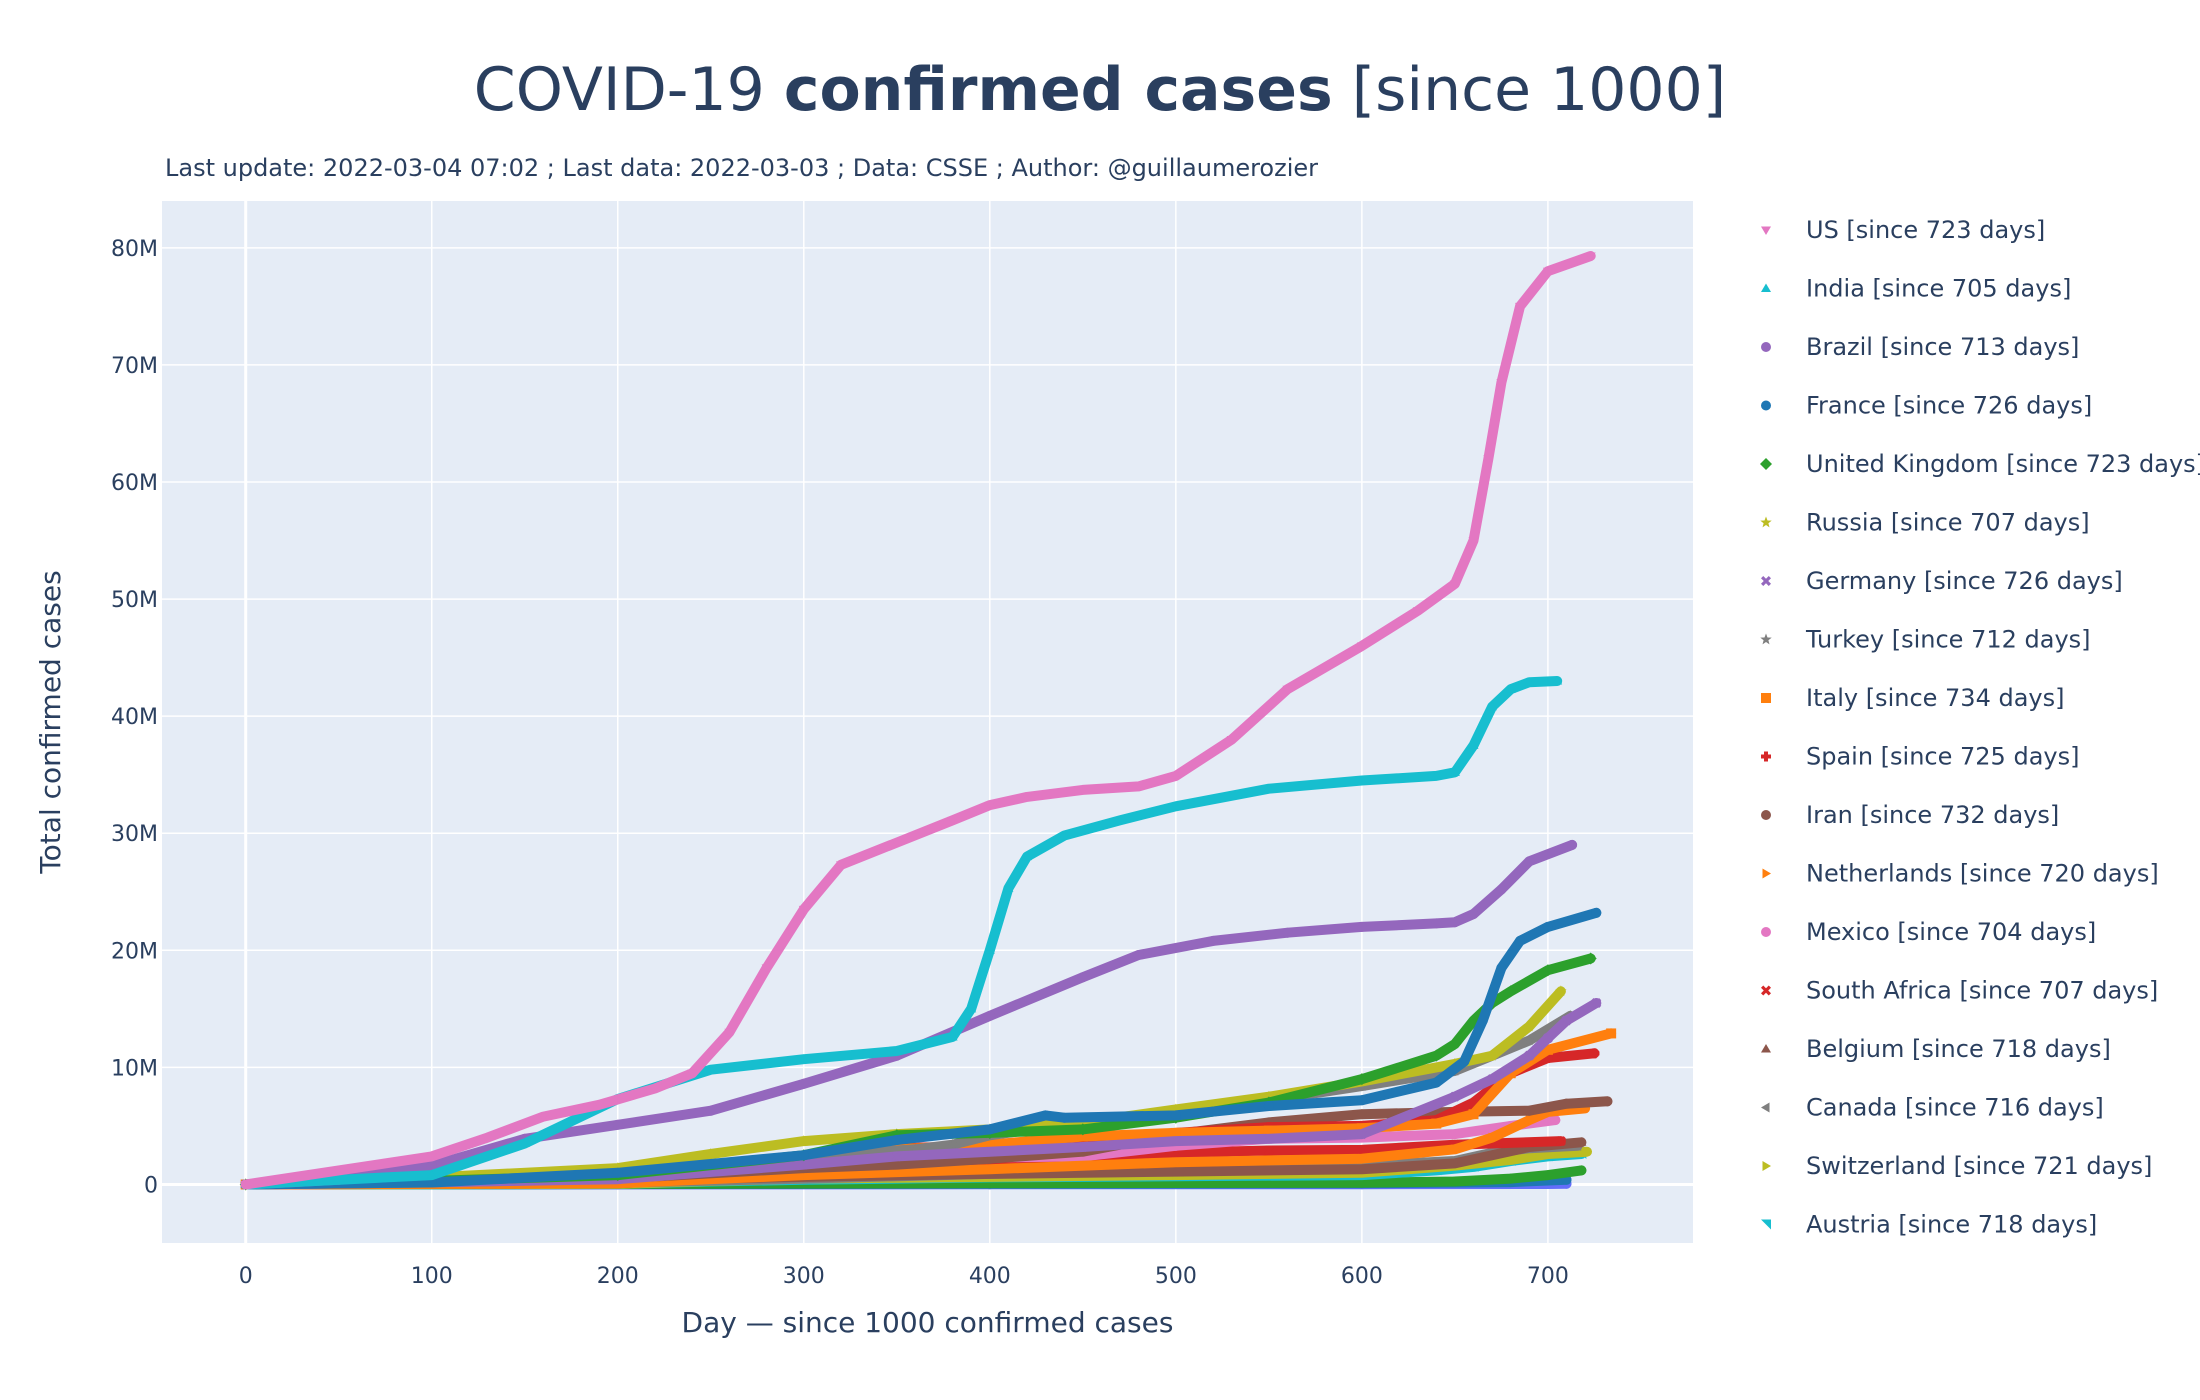 This screenshot has height=1400, width=2200. What do you see at coordinates (134, 834) in the screenshot?
I see `y-tick-label: 30M` at bounding box center [134, 834].